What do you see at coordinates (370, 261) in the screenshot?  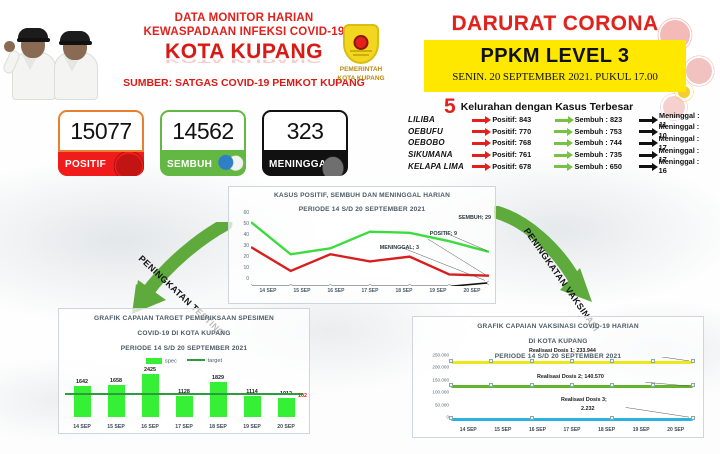 I see `series-positif` at bounding box center [370, 261].